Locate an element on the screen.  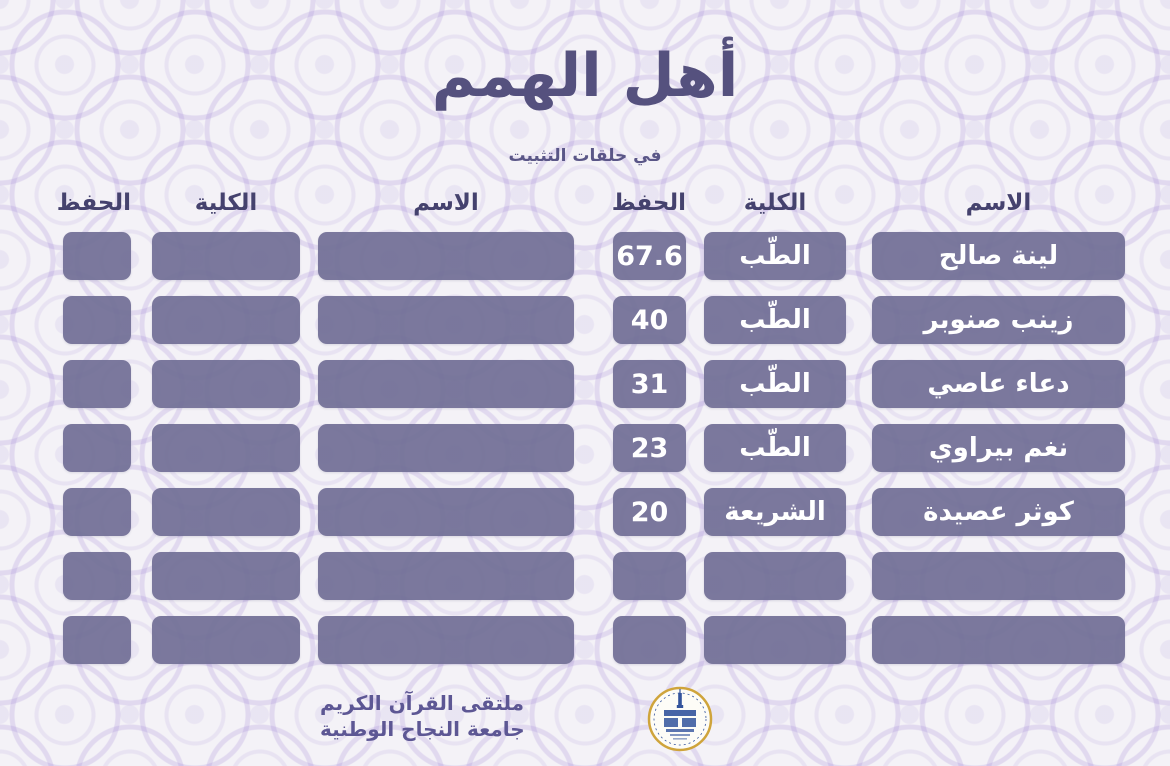
left-name-header: الاسم is located at coordinates (446, 203).